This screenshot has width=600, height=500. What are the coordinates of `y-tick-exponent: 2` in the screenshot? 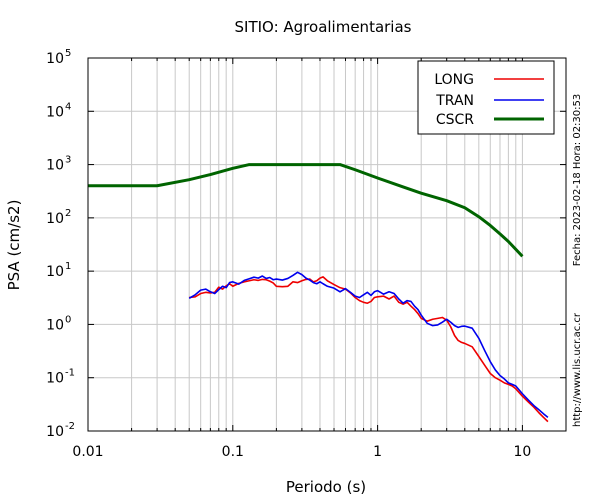 It's located at (68, 213).